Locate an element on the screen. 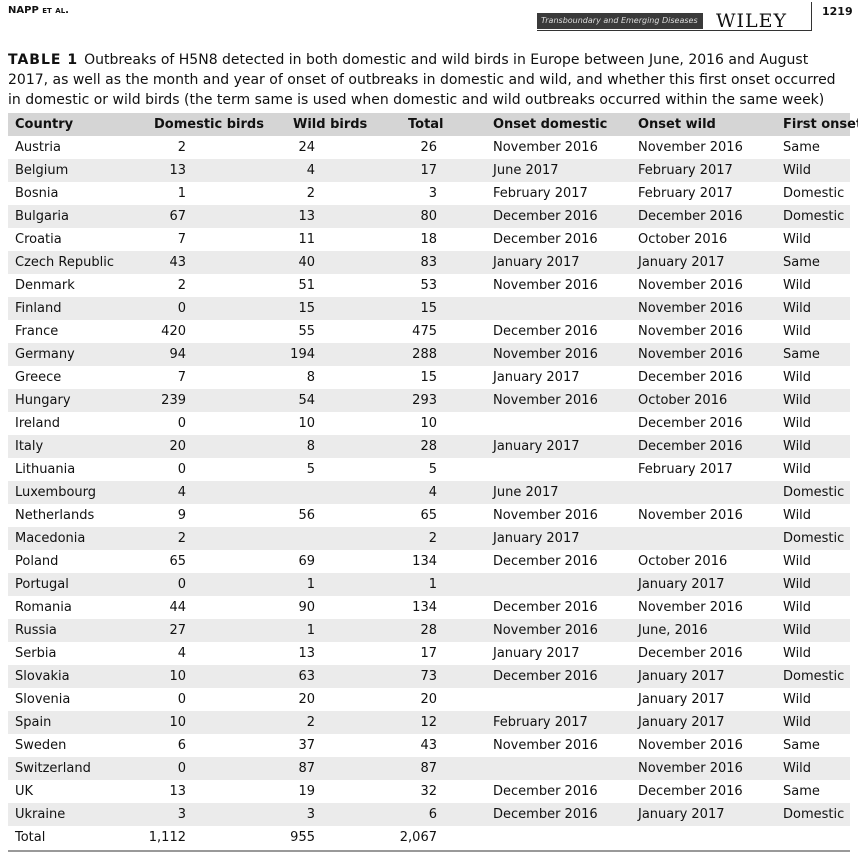 This screenshot has height=859, width=858. table-cell: June, 2016 is located at coordinates (673, 630).